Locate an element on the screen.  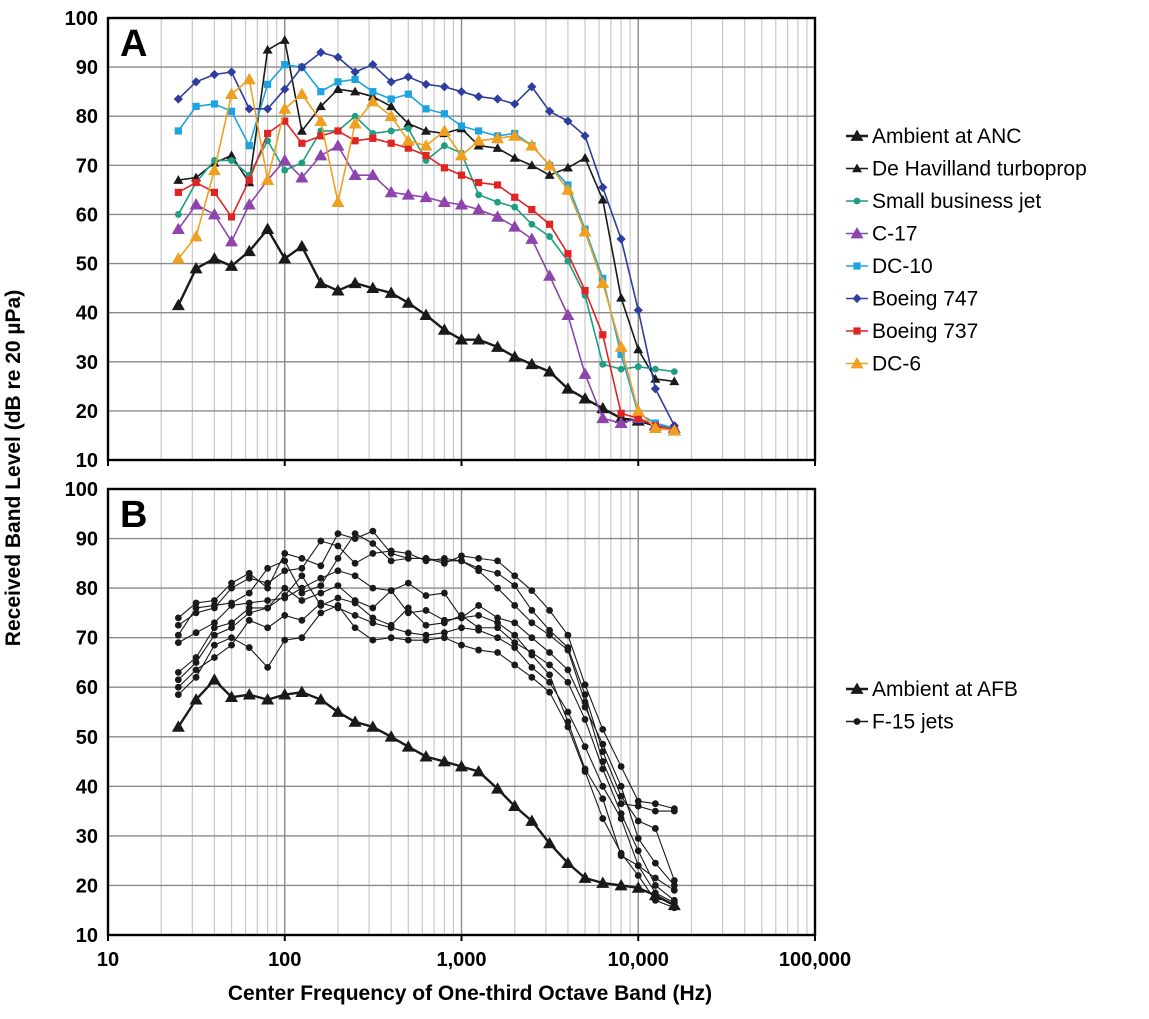
panel-a-legend-item-ambient-at-anc: Ambient at ANC is located at coordinates (933, 136).